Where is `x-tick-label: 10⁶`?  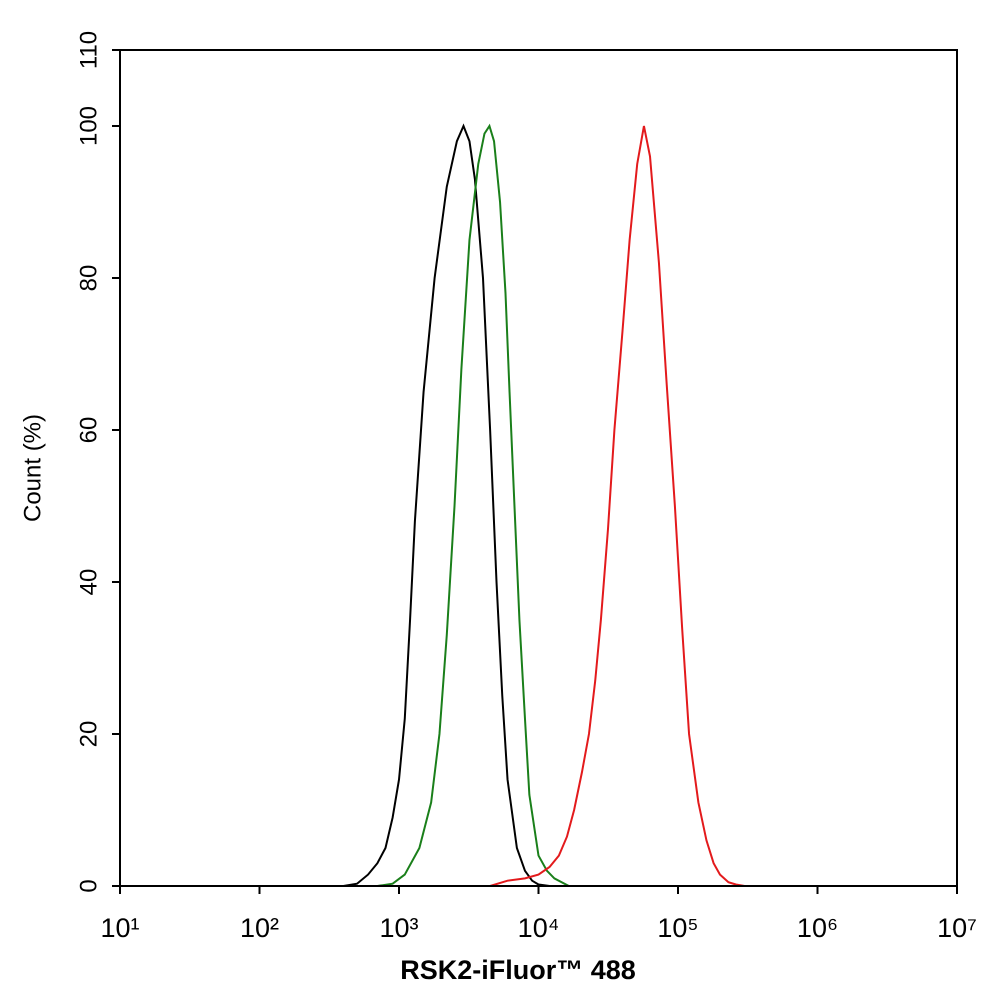
x-tick-label: 10⁶ is located at coordinates (817, 928).